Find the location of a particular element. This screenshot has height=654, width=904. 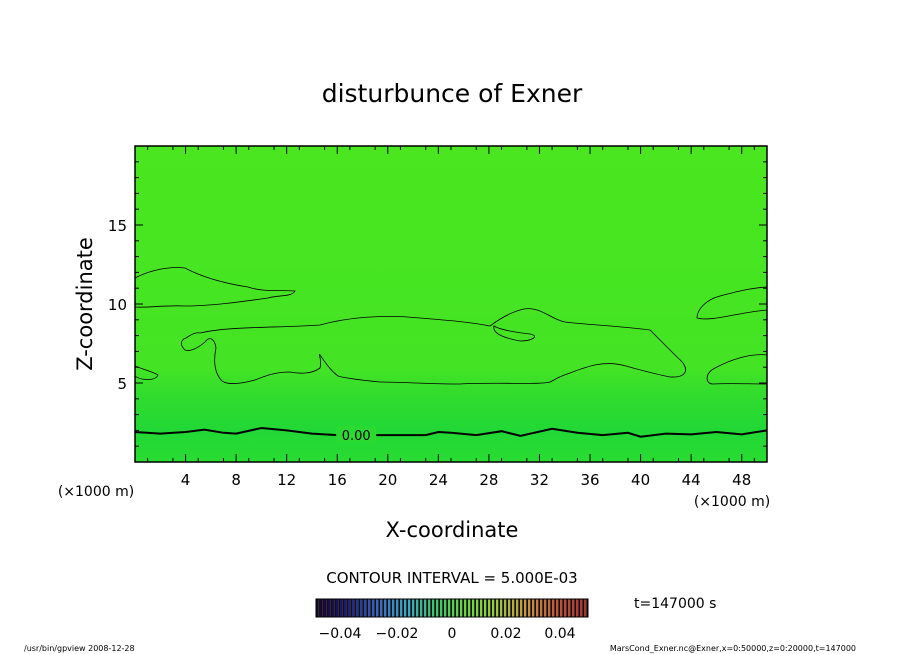

y-tick-label: 15 is located at coordinates (117, 226).